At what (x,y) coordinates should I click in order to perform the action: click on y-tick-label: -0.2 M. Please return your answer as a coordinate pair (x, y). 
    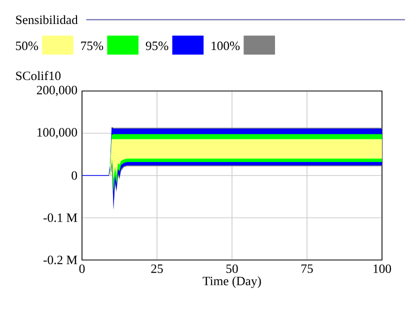
    Looking at the image, I should click on (61, 260).